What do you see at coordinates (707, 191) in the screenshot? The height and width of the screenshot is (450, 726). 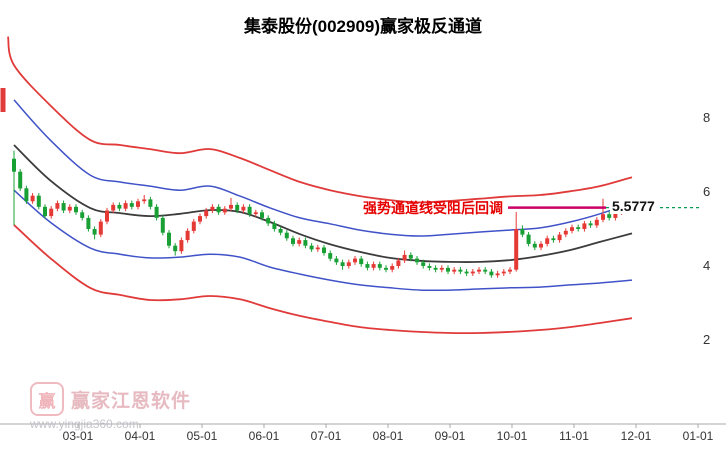 I see `y-axis-label: 6` at bounding box center [707, 191].